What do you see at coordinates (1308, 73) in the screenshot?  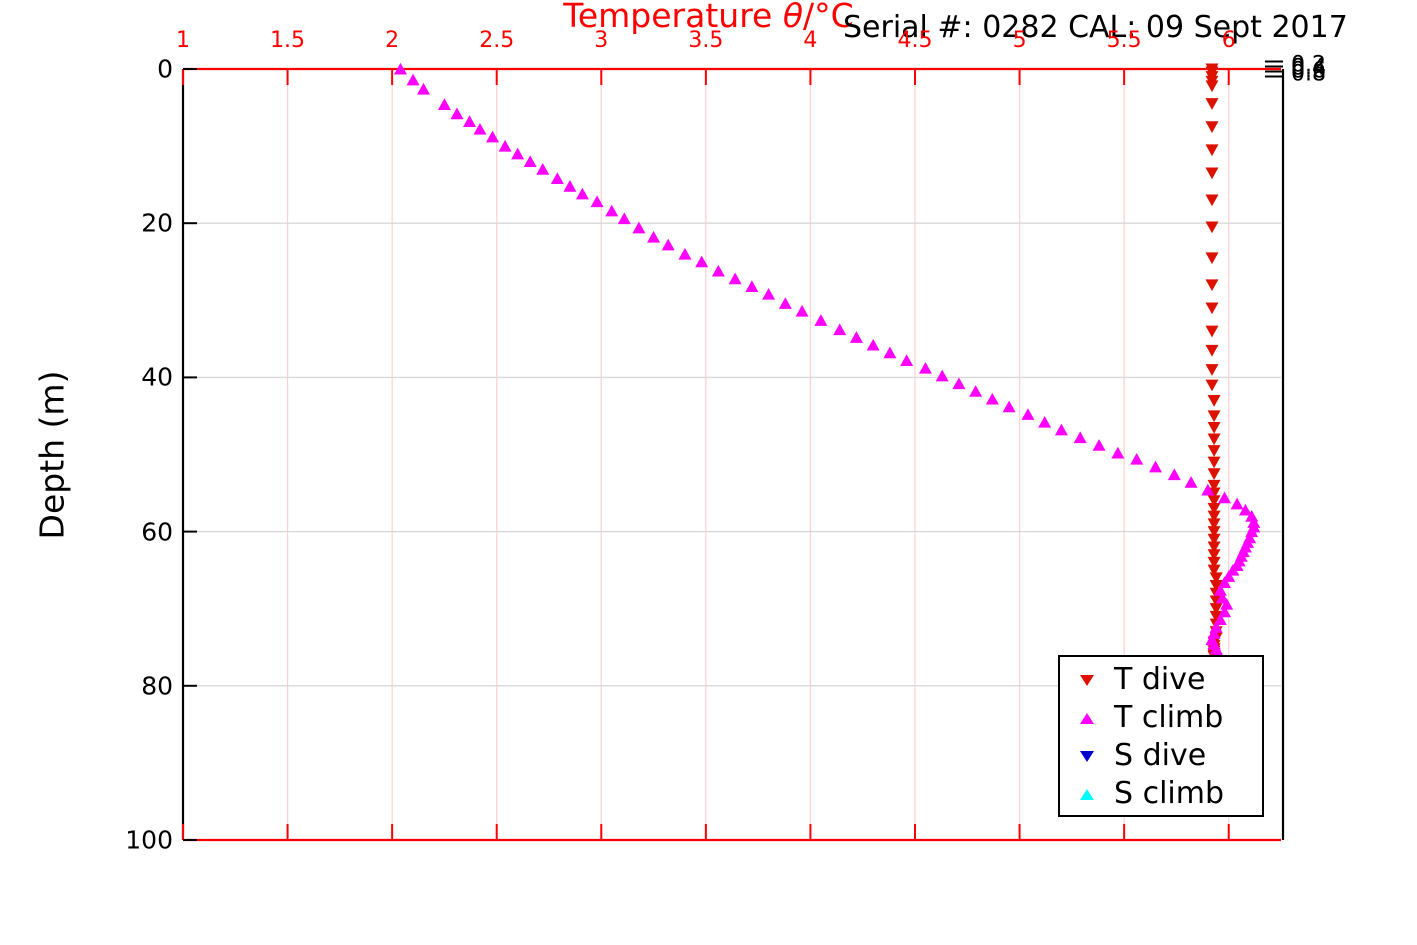 I see `secondary-y-tick-label: 0.8` at bounding box center [1308, 73].